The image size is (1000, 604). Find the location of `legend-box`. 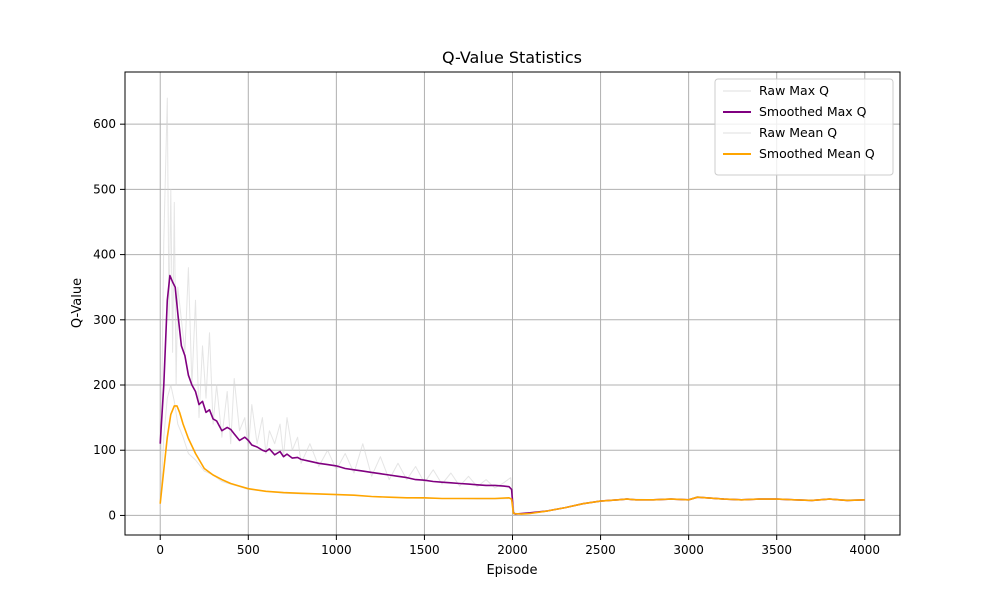

legend-box is located at coordinates (804, 127).